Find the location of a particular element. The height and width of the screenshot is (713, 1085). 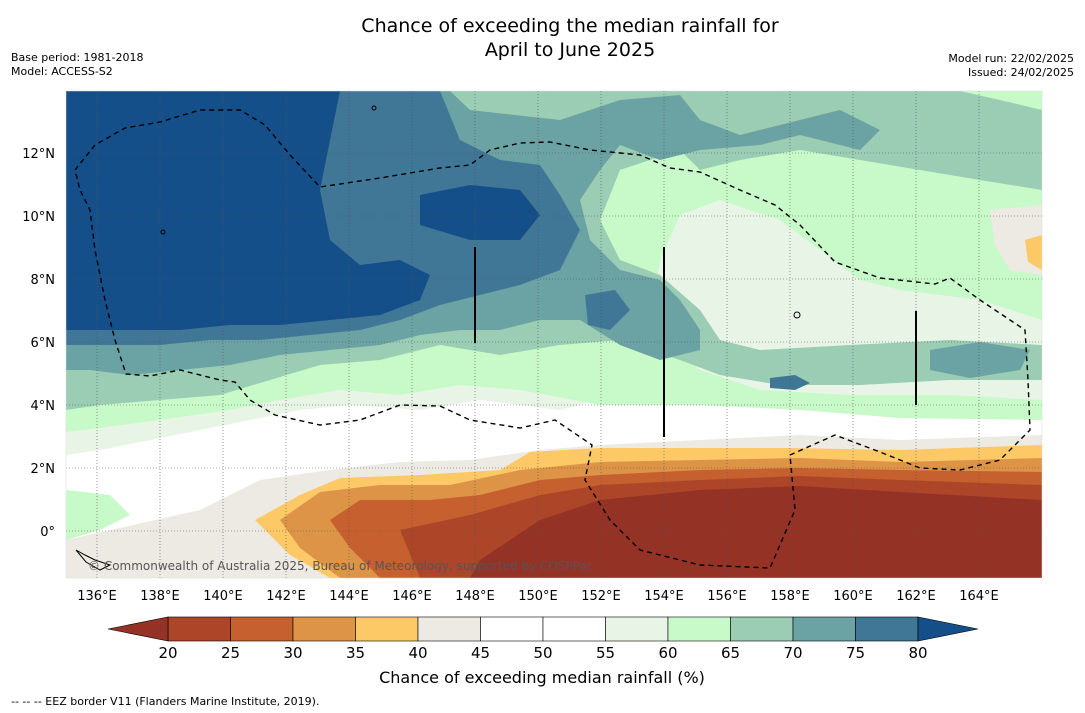

colorbar: 20 25 30 35 40 45 50 55 60 65 70 75 80 is located at coordinates (543, 639).